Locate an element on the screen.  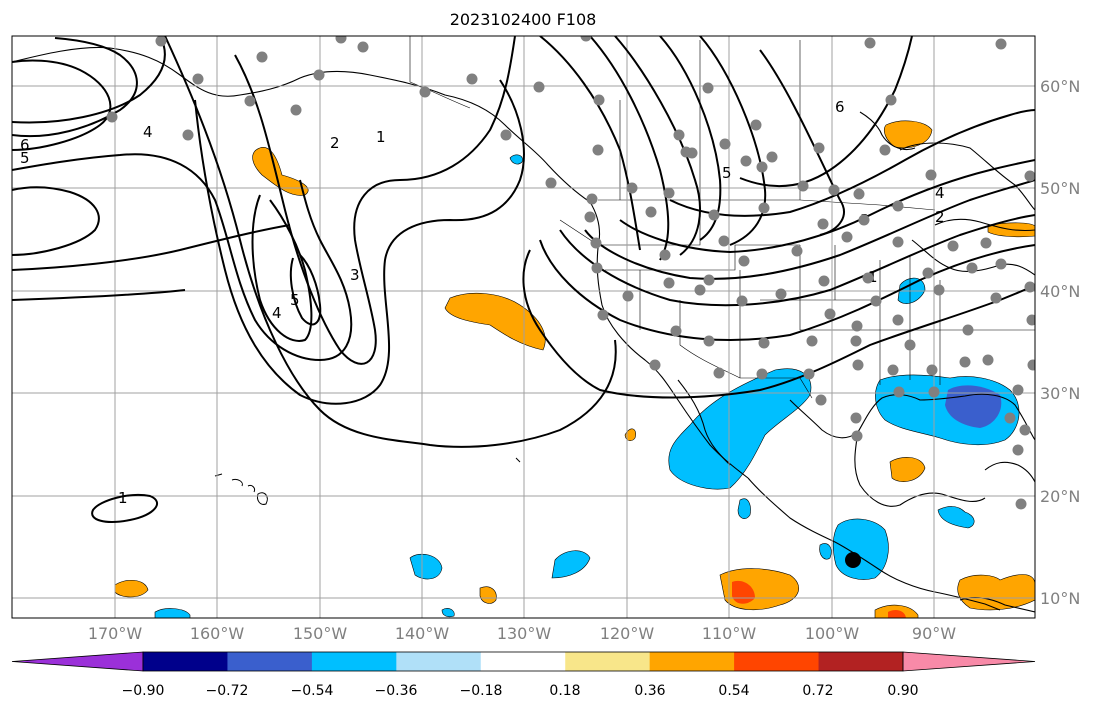
storm-center-marker is located at coordinates (853, 560).